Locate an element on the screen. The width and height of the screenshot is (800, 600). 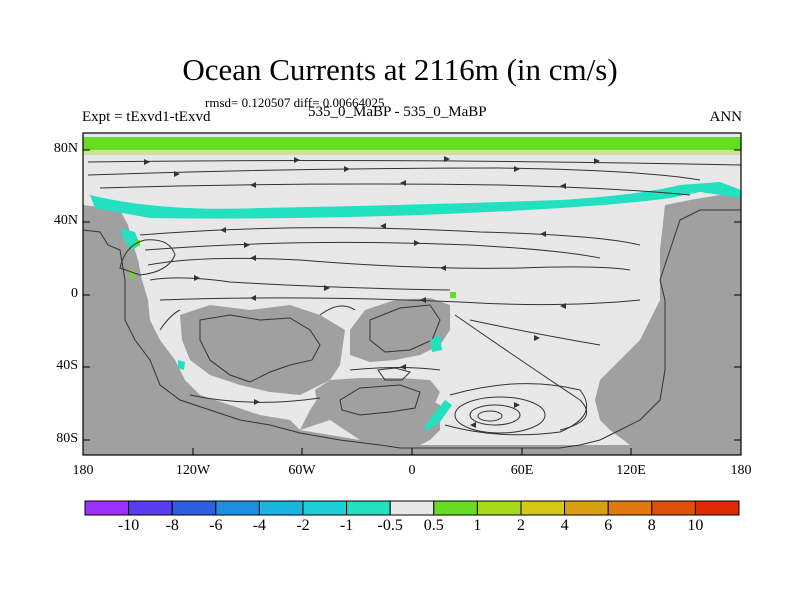
case-label: 535_0_MaBP - 535_0_MaBP is located at coordinates (397, 112).